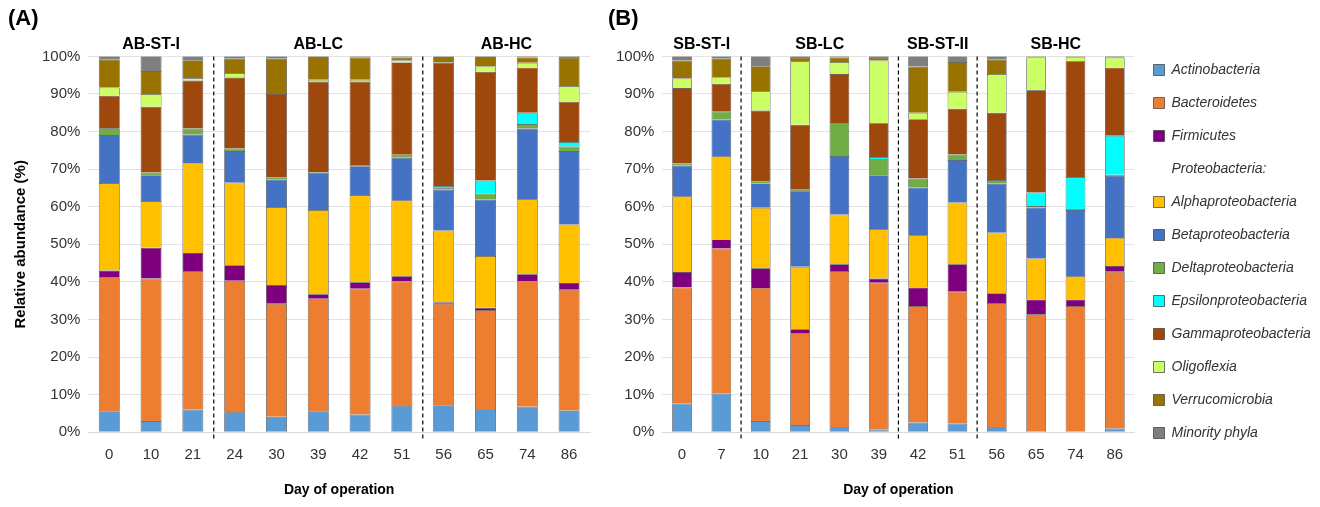 This screenshot has width=1320, height=507. What do you see at coordinates (23, 18) in the screenshot?
I see `chart-title: (A)` at bounding box center [23, 18].